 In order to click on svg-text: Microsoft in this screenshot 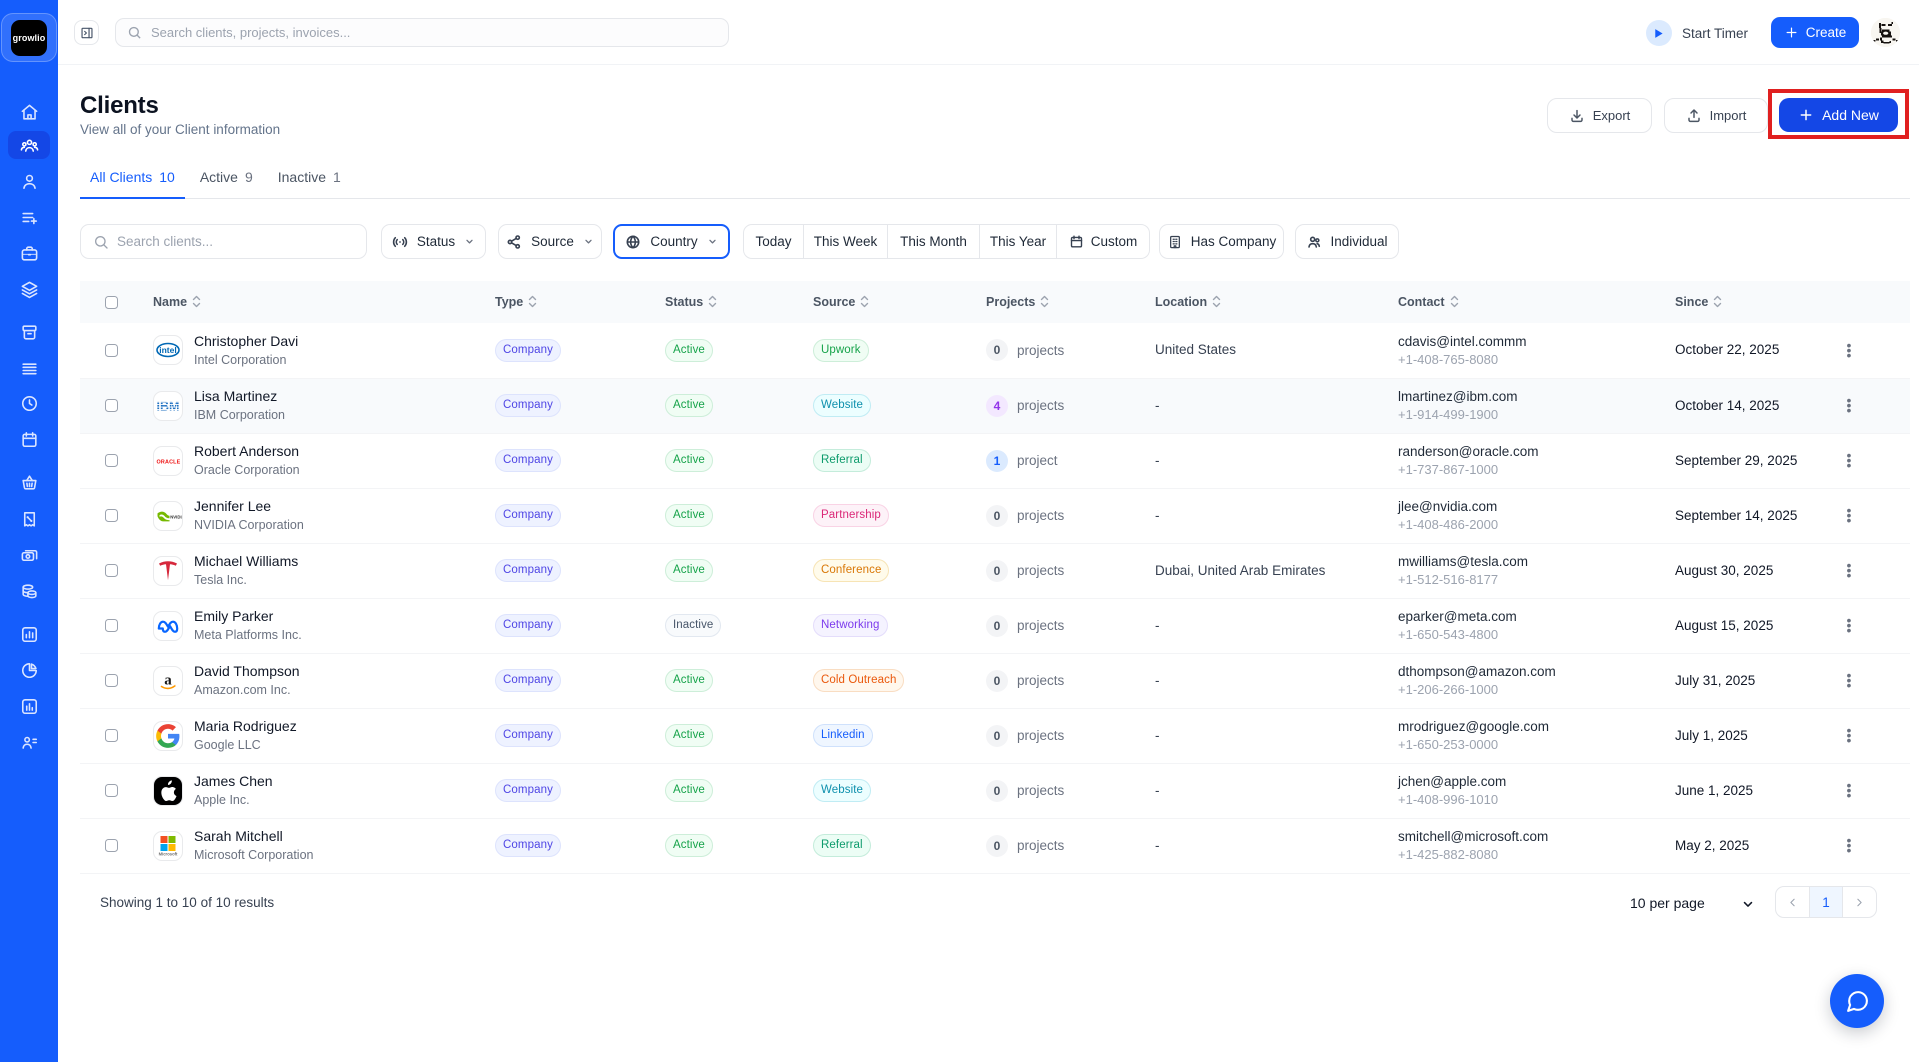, I will do `click(168, 853)`.